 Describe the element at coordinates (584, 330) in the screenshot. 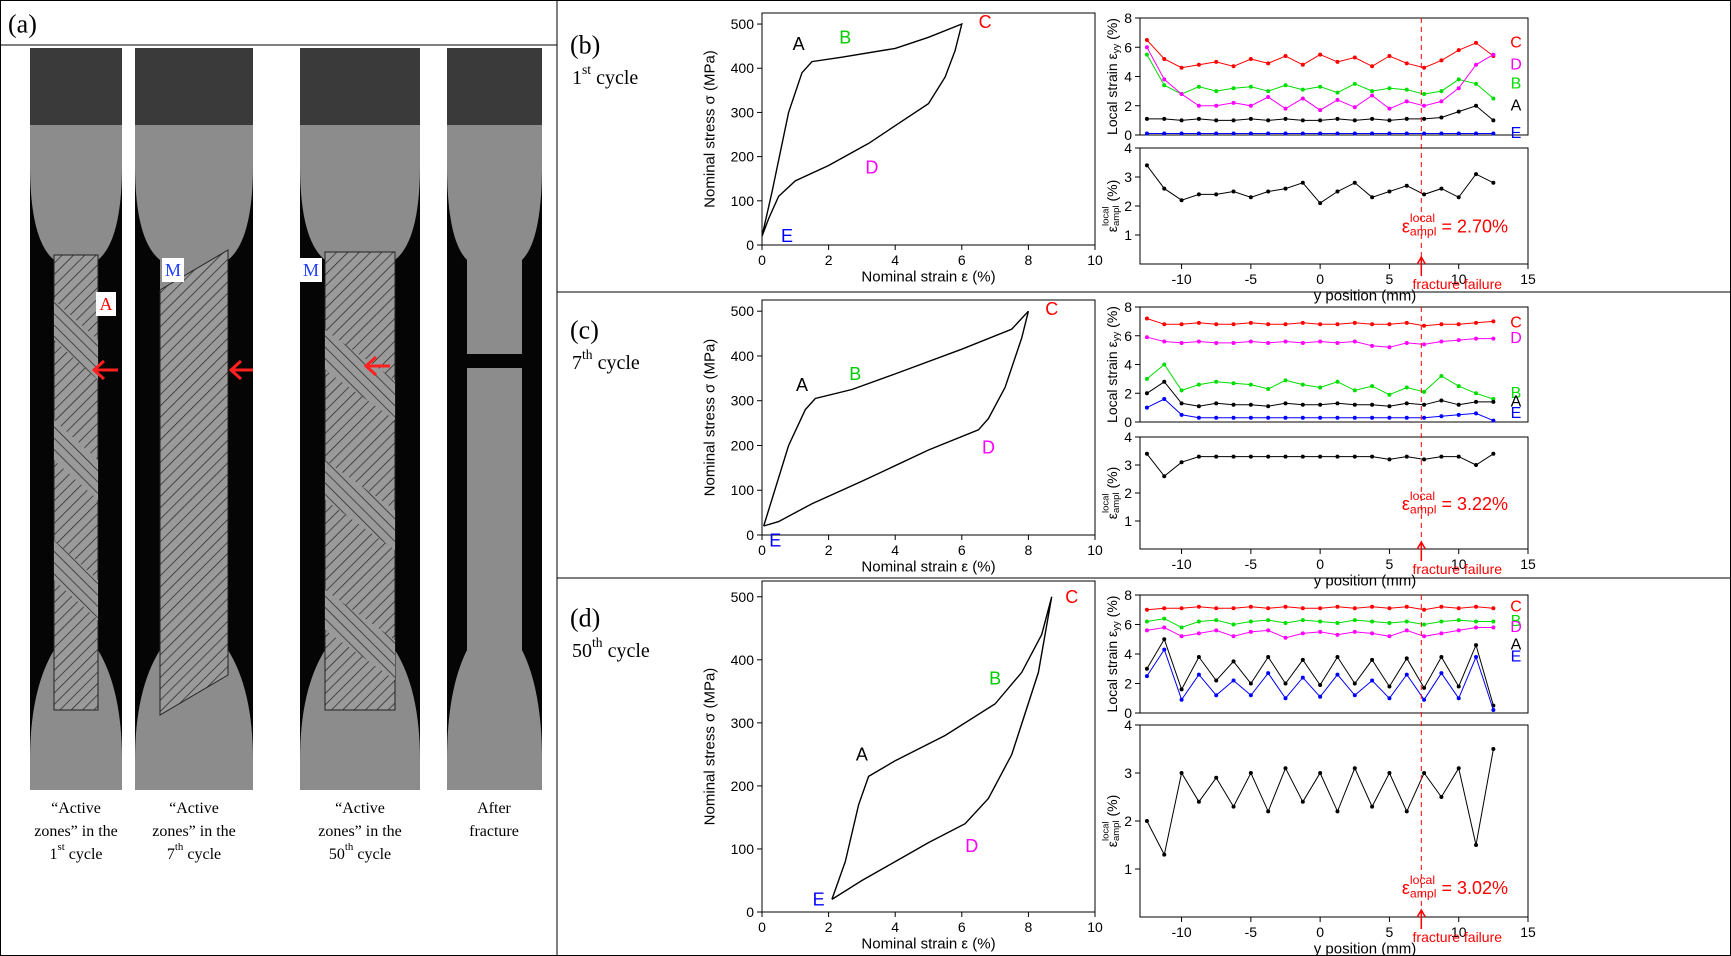

I see `panel-label: (c)` at that location.